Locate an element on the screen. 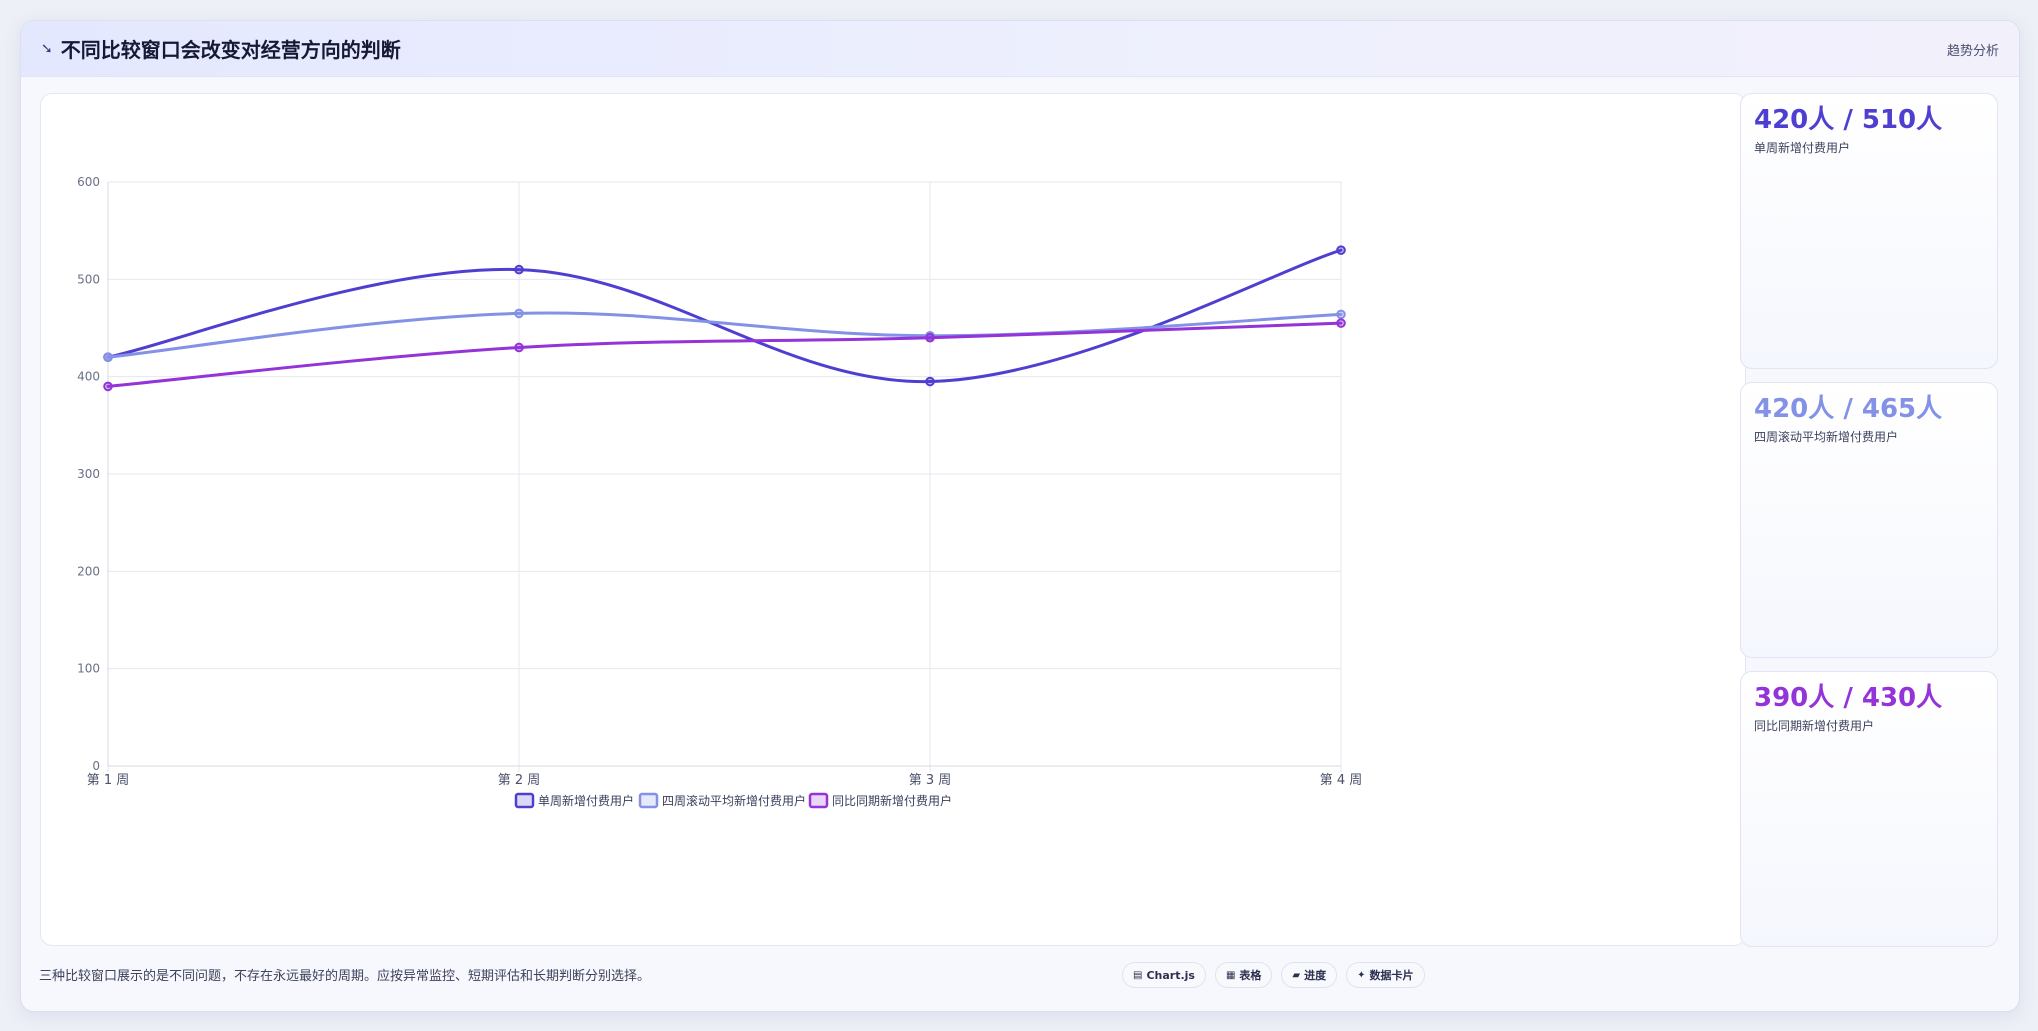 This screenshot has height=1031, width=2038. page-title: 不同比较窗口会改变对经营方向的判断 is located at coordinates (230, 50).